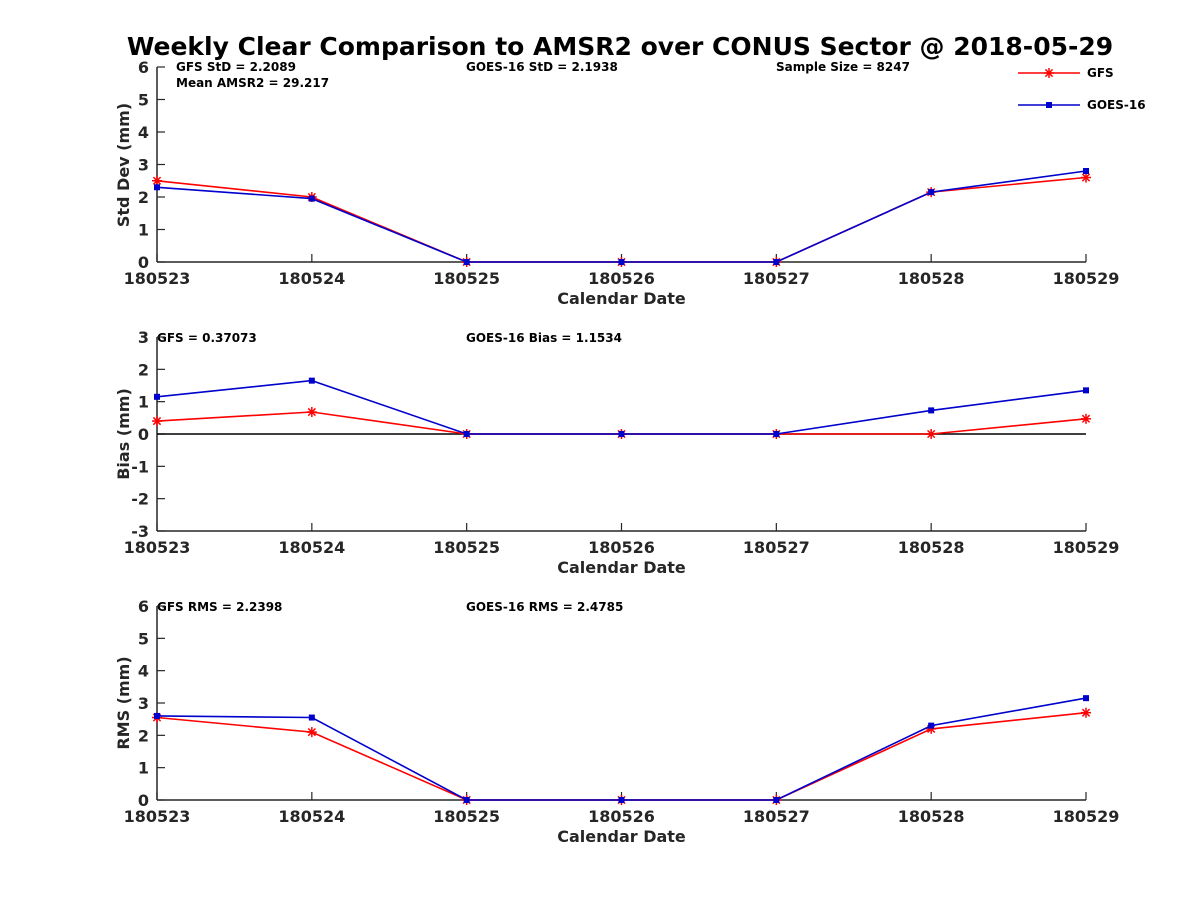 The height and width of the screenshot is (900, 1200). Describe the element at coordinates (252, 83) in the screenshot. I see `mean-amsr2-annotation: Mean AMSR2 = 29.217` at that location.